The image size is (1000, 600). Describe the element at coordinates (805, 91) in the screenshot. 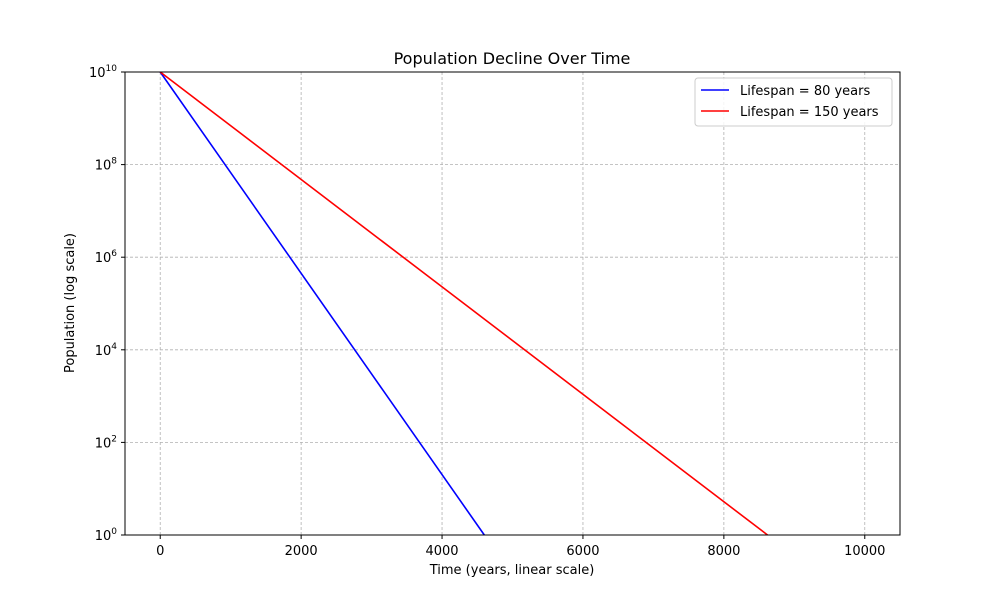

I see `legend-label-1: Lifespan = 80 years` at that location.